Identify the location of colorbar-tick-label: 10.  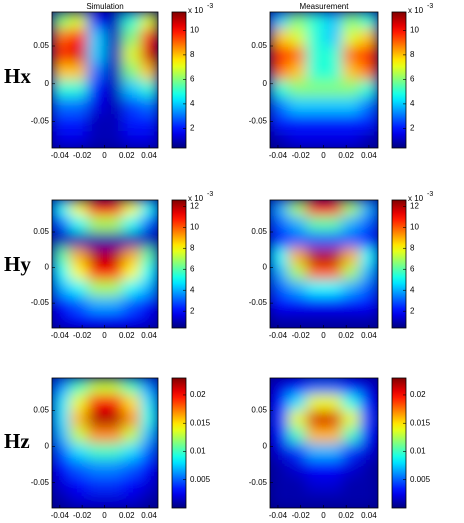
(194, 29).